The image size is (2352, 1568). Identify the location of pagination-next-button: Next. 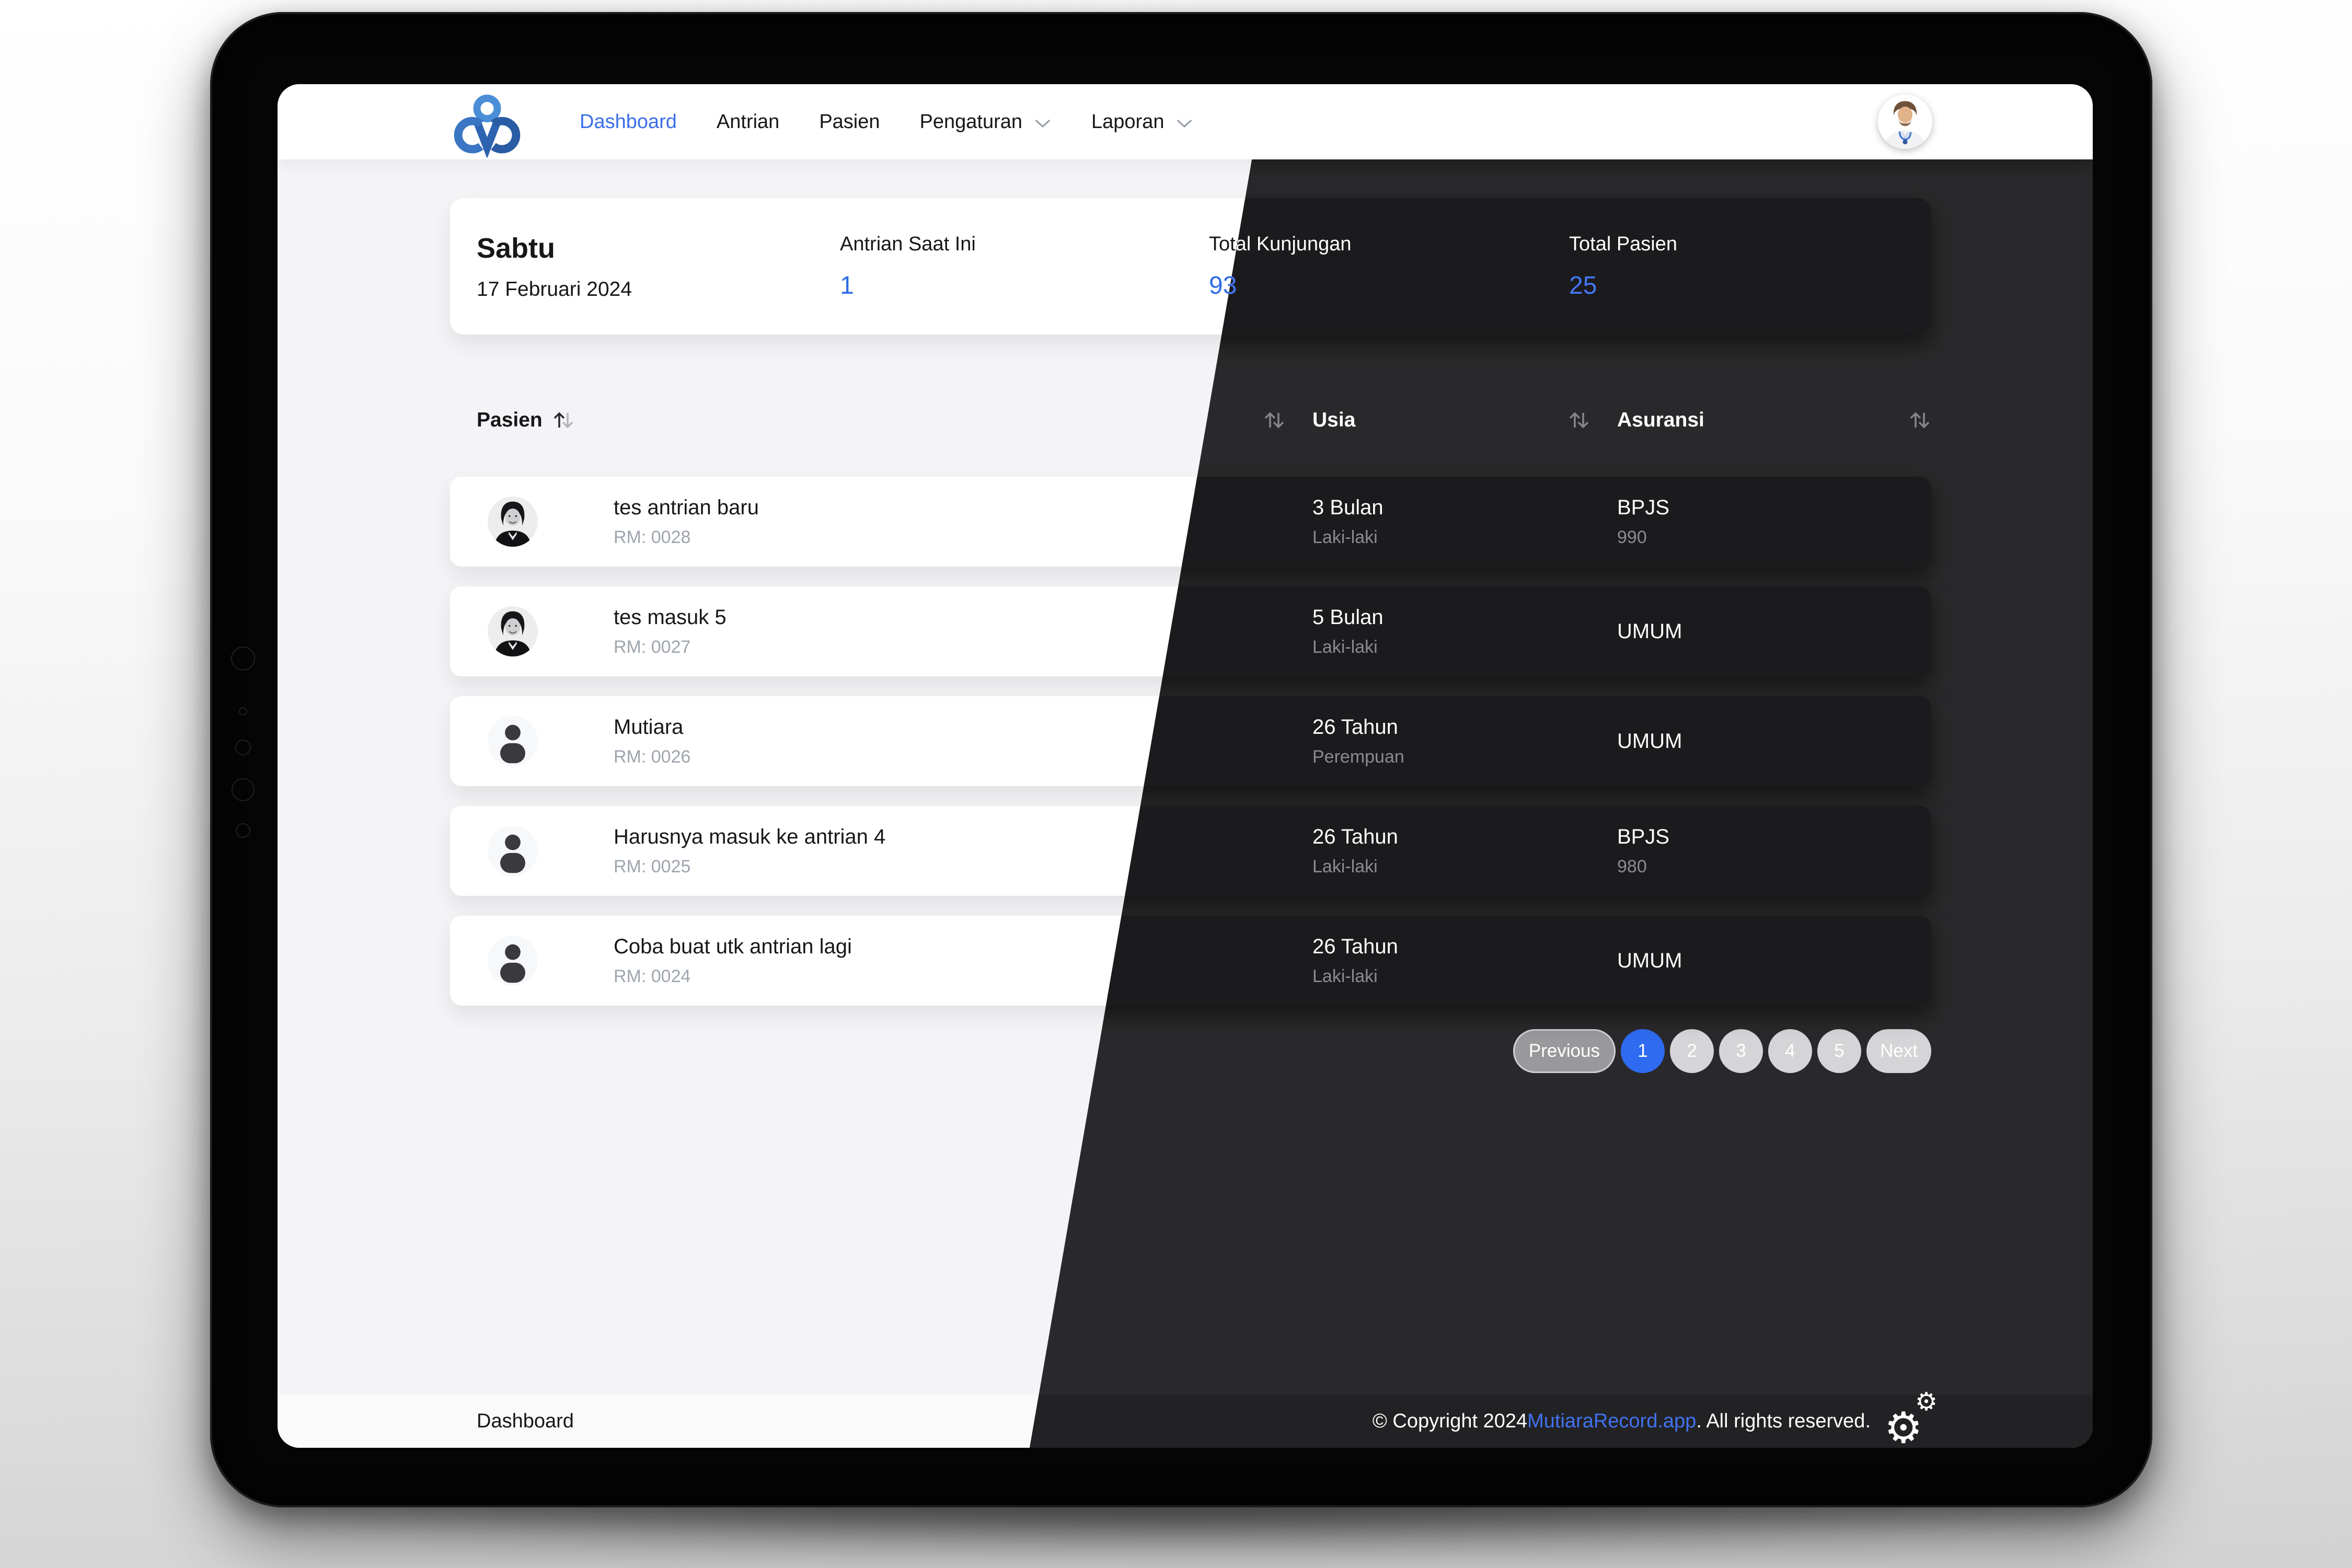
(1898, 1051).